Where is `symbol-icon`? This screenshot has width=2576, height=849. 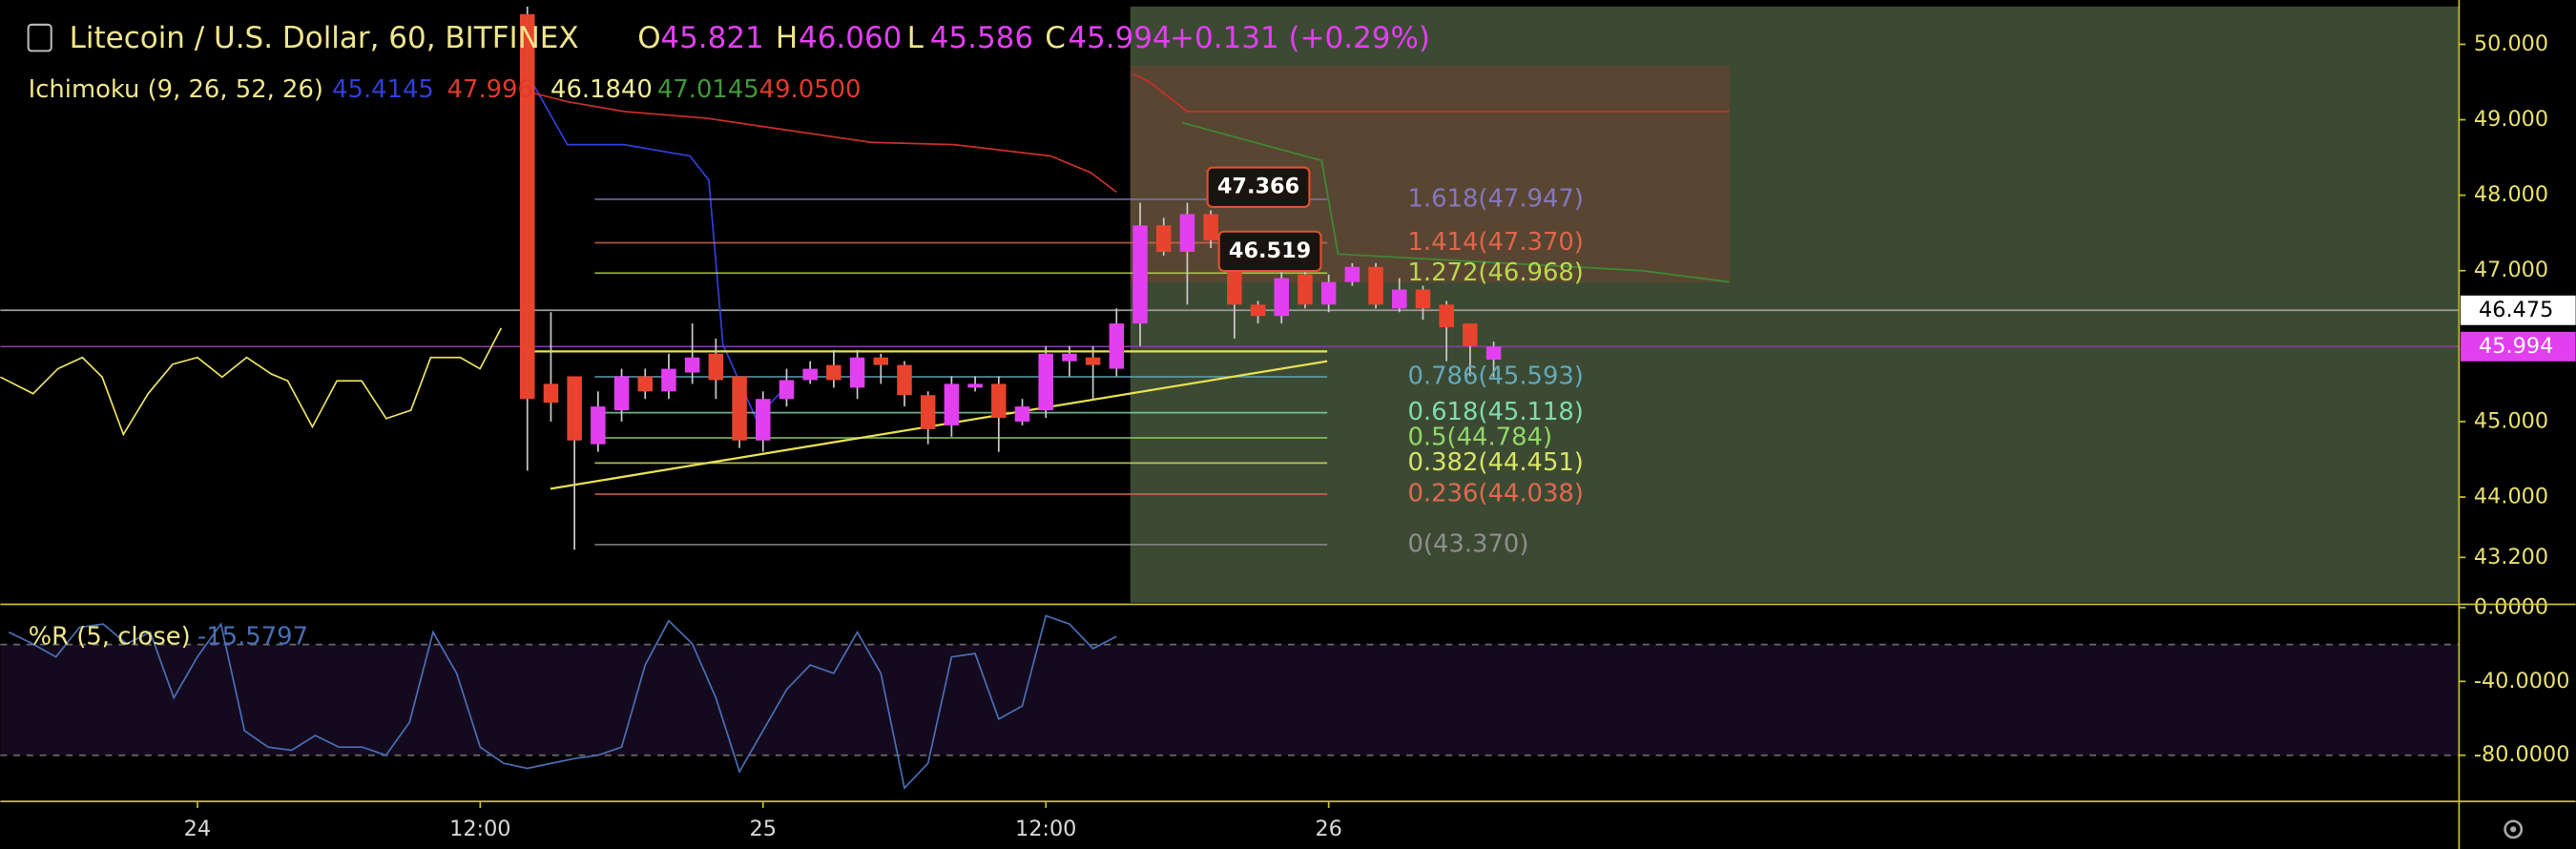 symbol-icon is located at coordinates (39, 37).